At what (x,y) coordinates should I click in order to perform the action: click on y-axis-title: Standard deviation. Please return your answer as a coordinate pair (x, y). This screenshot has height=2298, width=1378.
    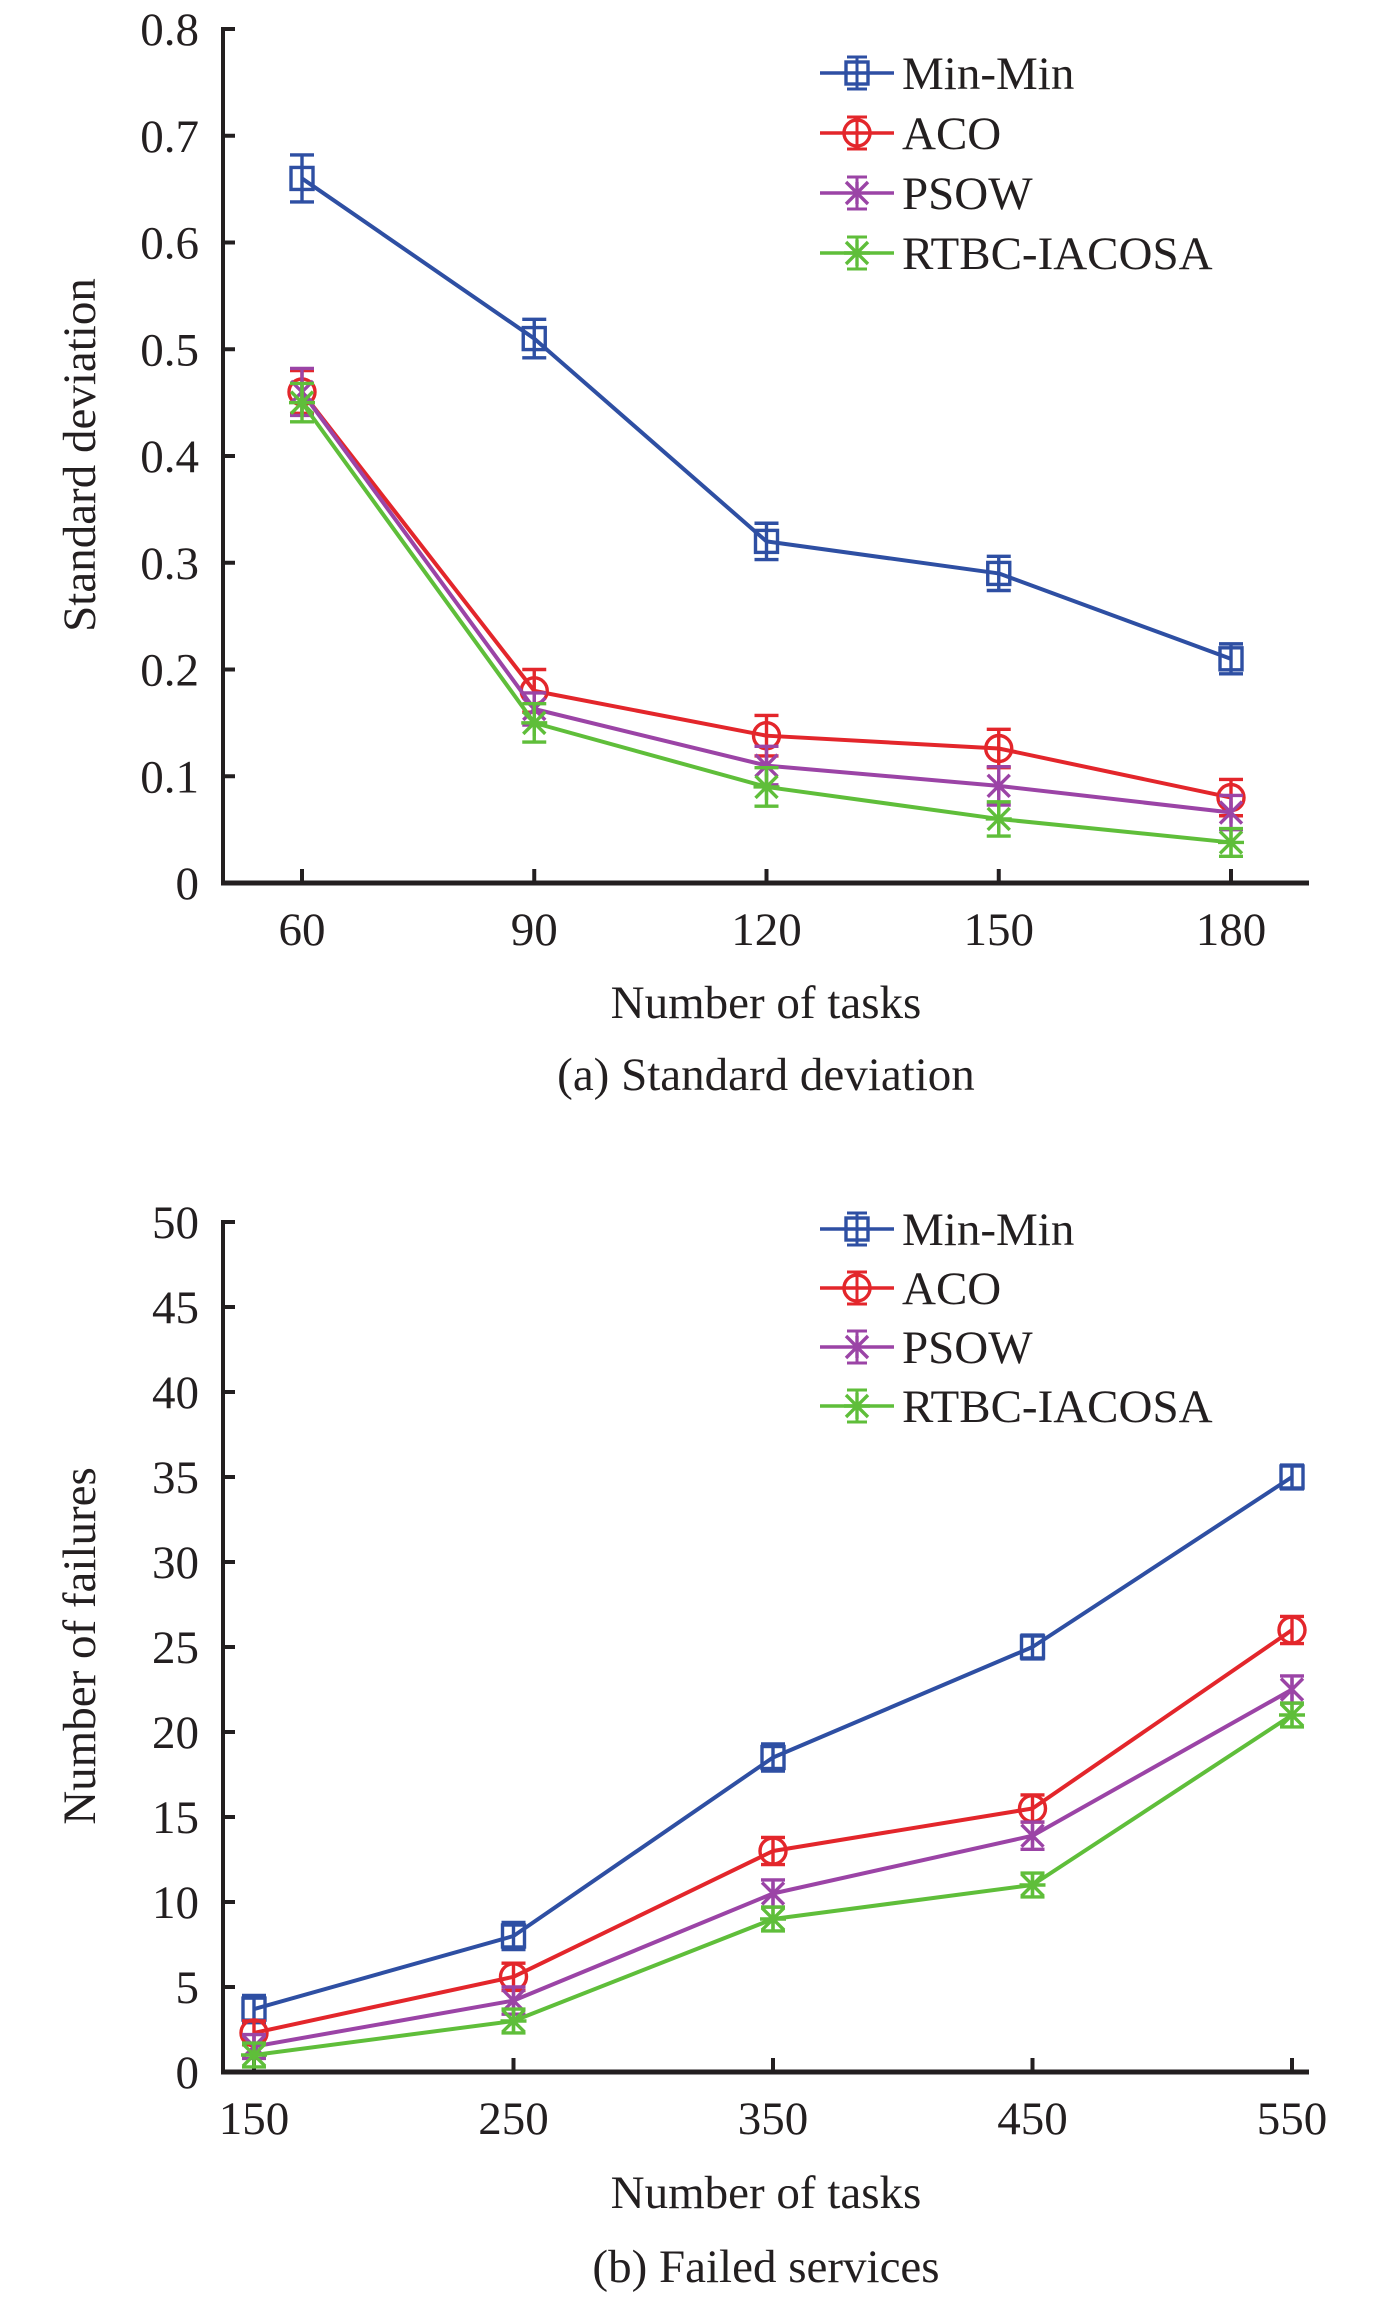
    Looking at the image, I should click on (80, 455).